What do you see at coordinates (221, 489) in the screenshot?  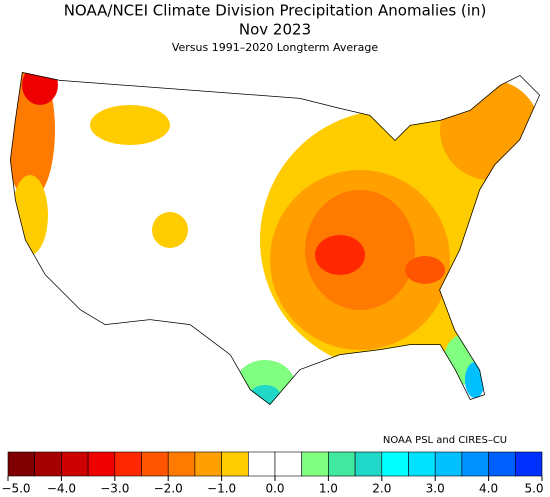 I see `tick-label: −1.0` at bounding box center [221, 489].